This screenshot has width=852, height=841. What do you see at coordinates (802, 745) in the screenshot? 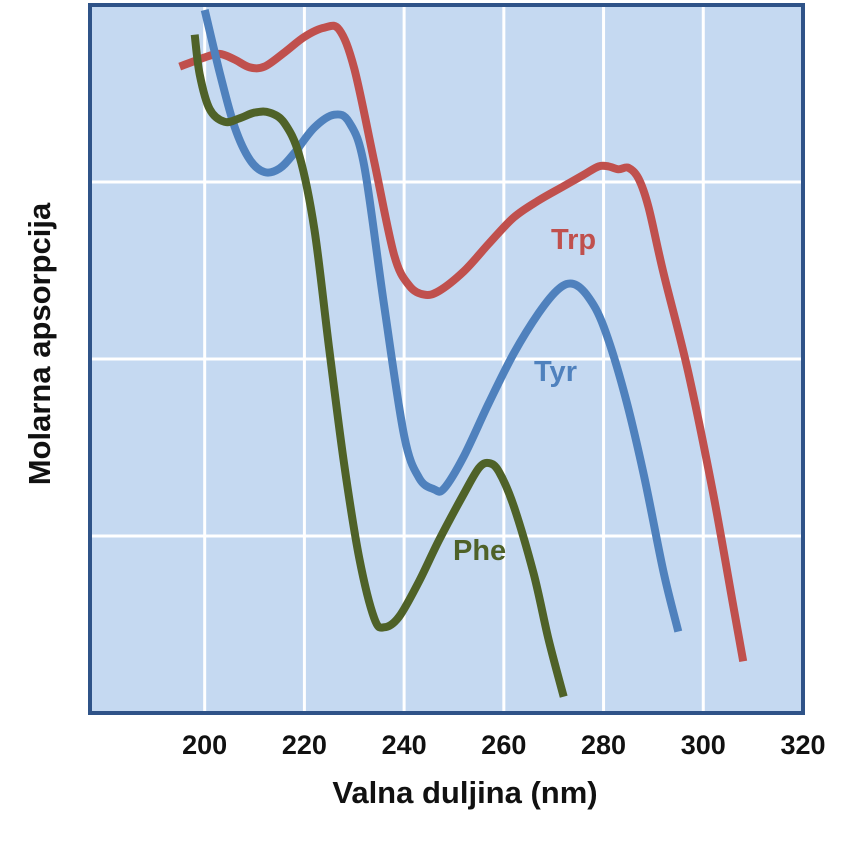
I see `x-tick-label-320: 320` at bounding box center [802, 745].